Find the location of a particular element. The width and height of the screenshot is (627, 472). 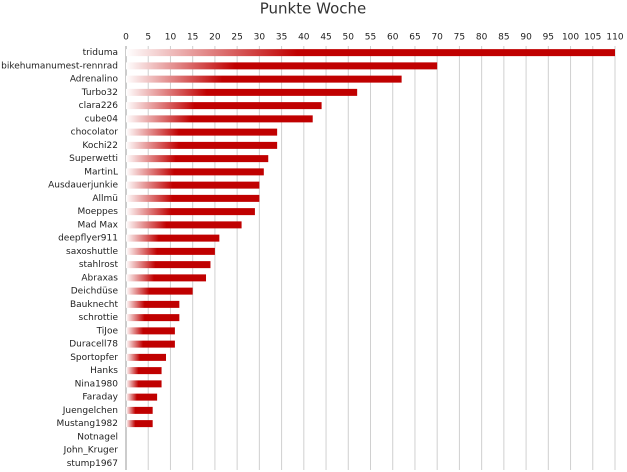

y-tick-label: John_Kruger is located at coordinates (91, 451).